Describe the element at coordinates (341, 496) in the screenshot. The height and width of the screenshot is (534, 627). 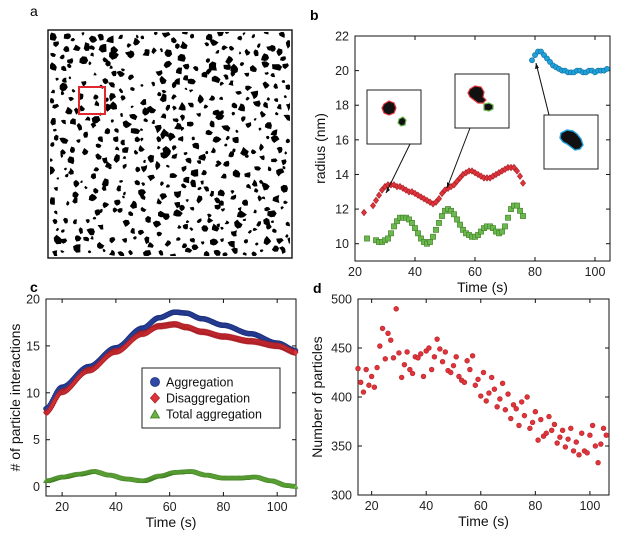
I see `y-tick-label: 300` at that location.